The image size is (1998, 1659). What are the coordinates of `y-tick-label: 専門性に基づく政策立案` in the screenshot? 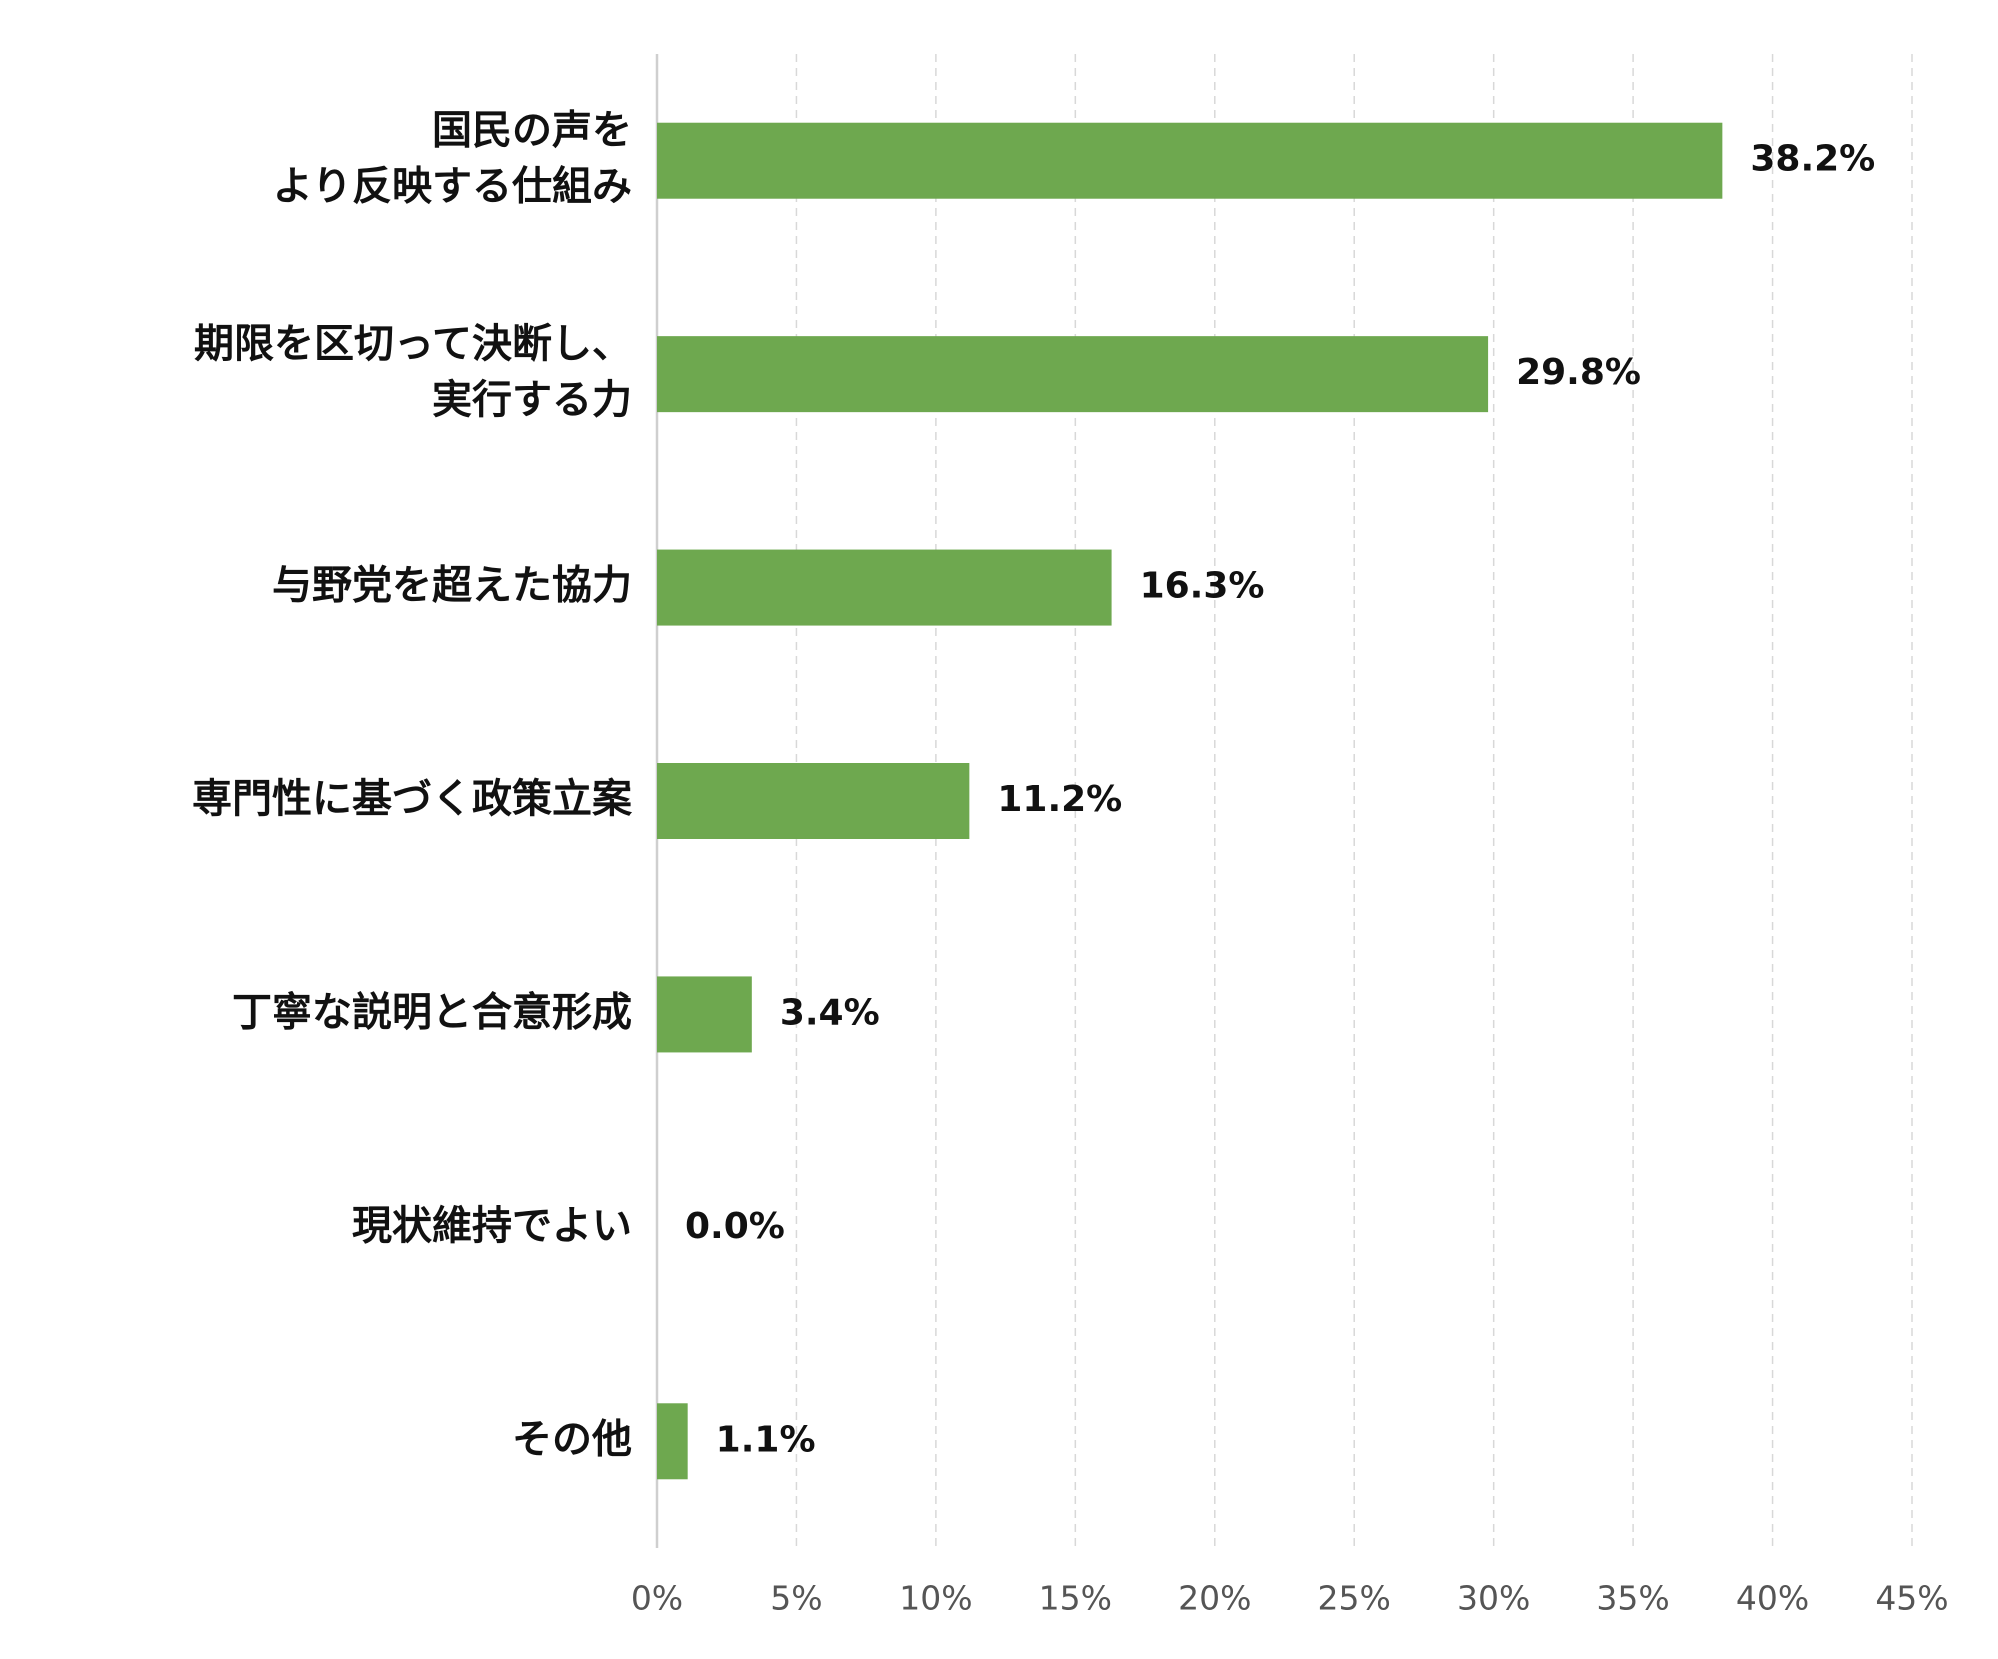 It's located at (412, 799).